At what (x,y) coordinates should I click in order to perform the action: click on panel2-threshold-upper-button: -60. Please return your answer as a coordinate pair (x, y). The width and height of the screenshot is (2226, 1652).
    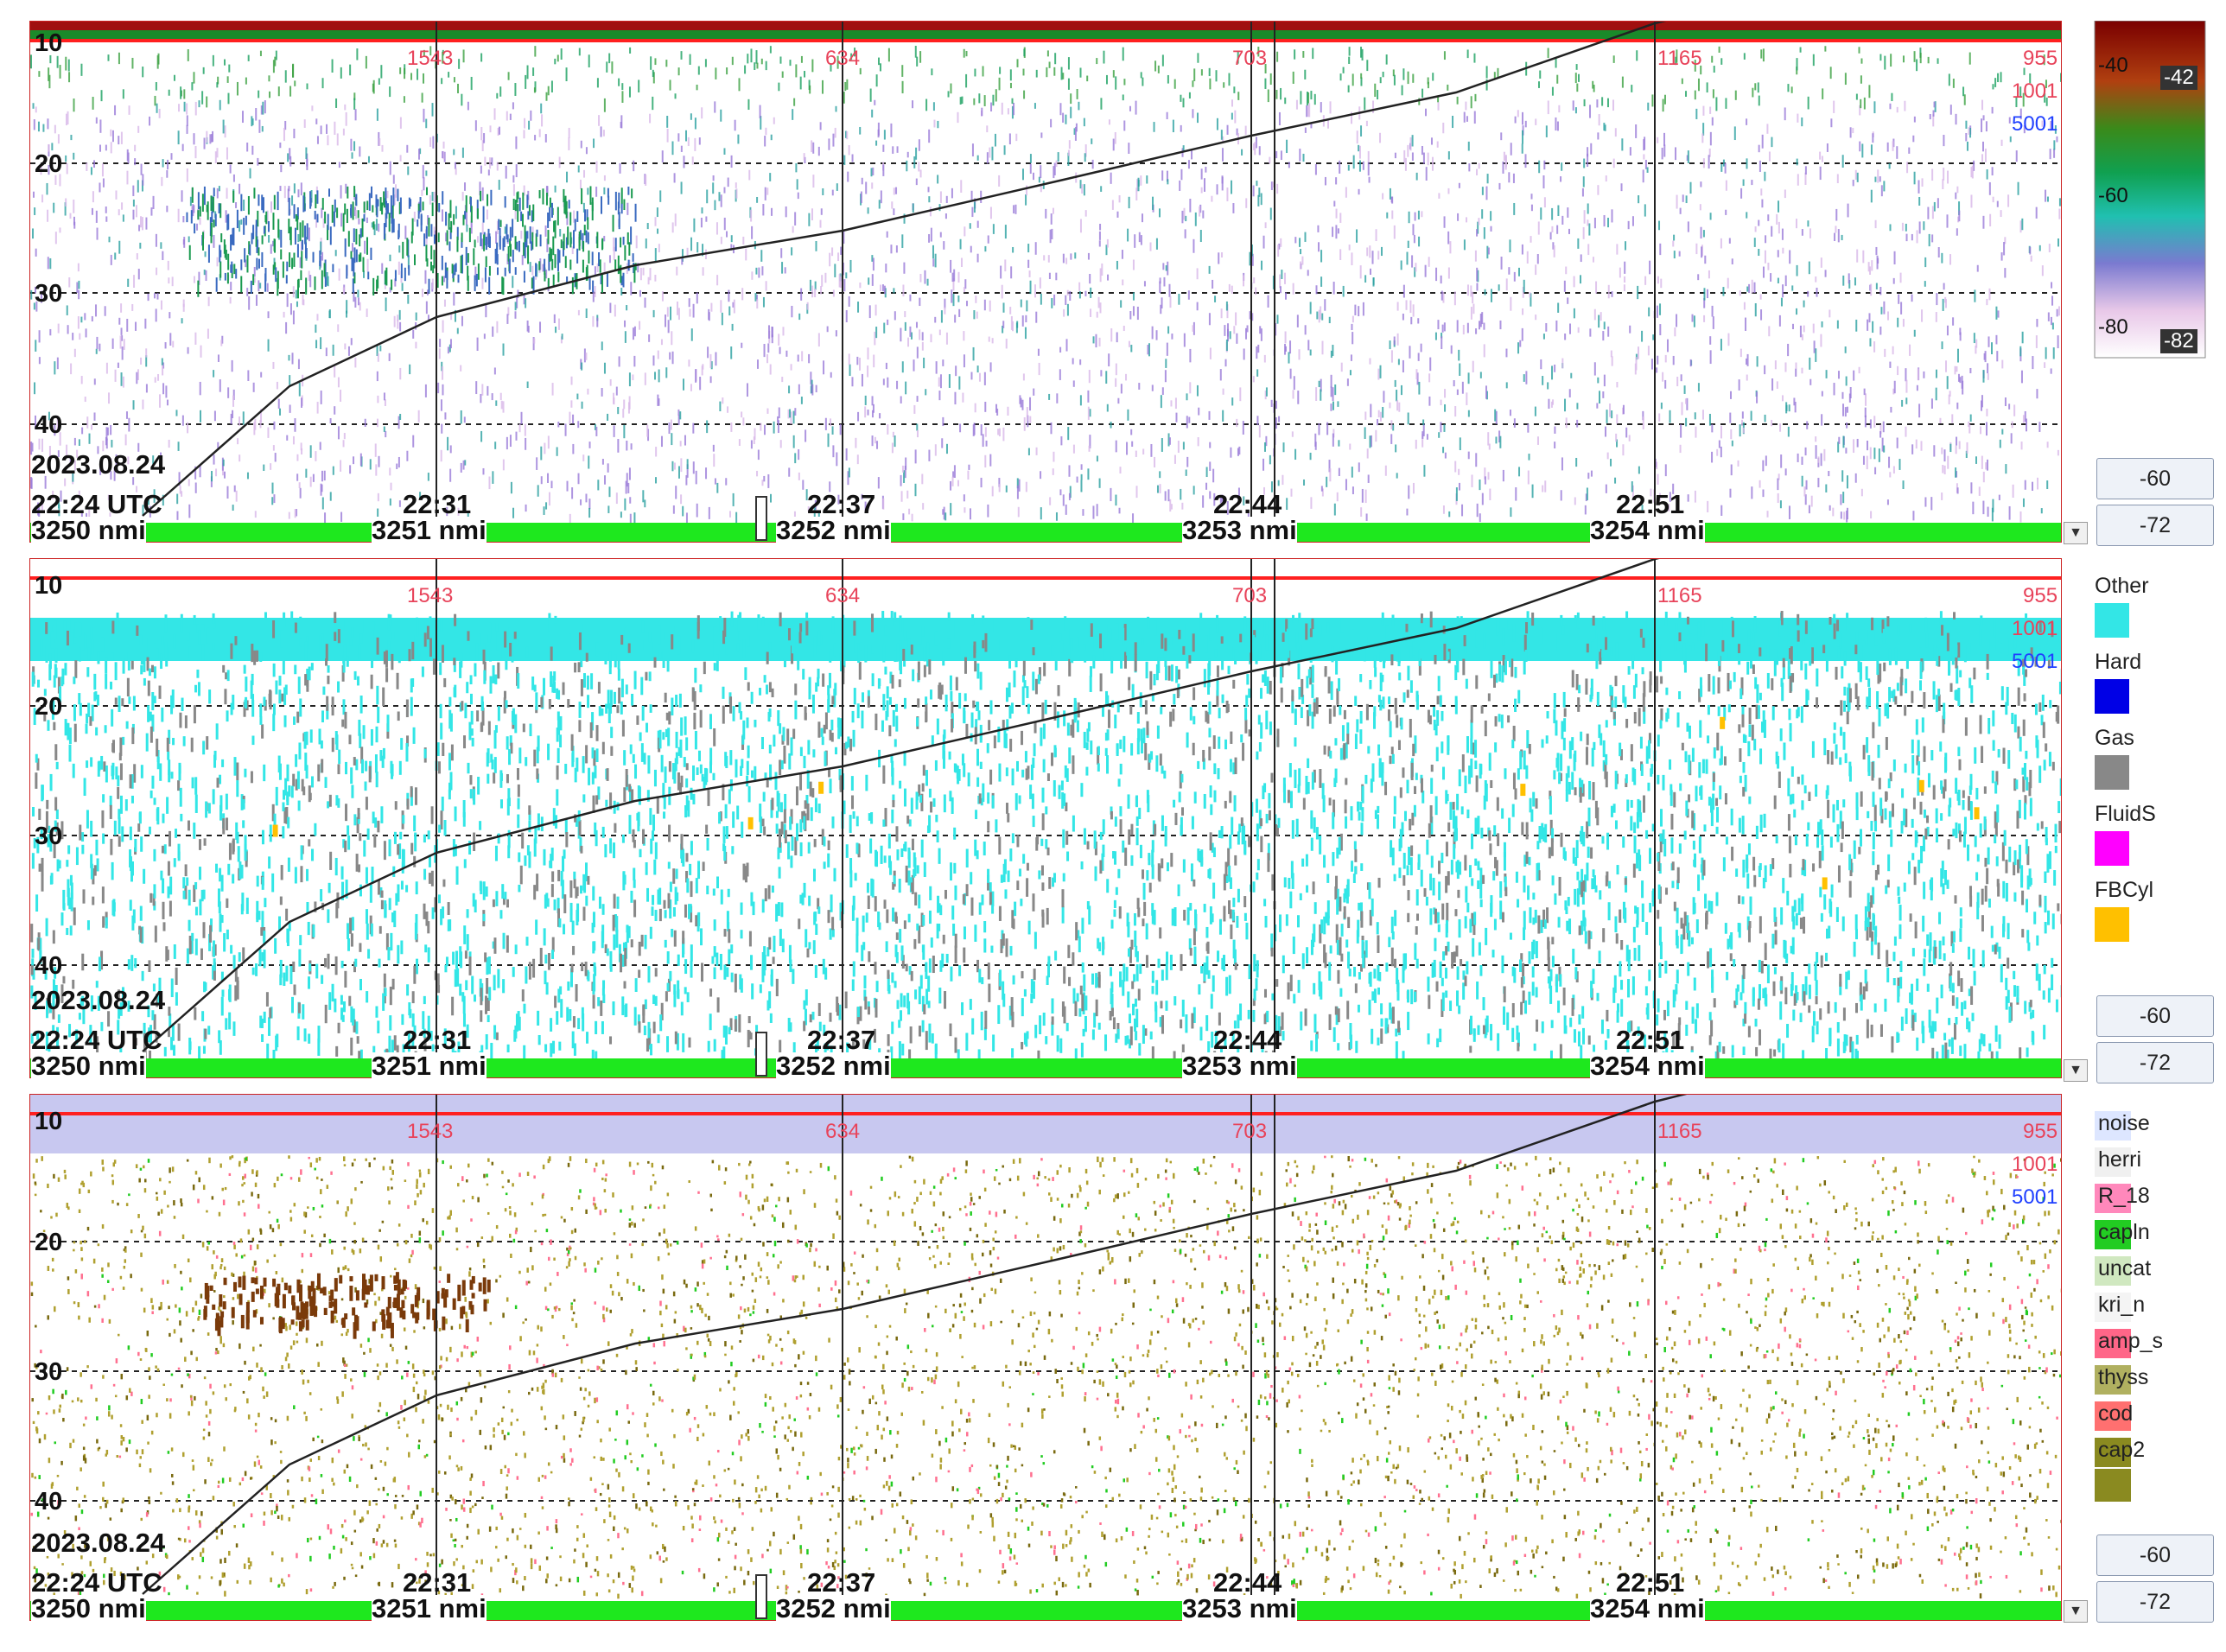
    Looking at the image, I should click on (2155, 1016).